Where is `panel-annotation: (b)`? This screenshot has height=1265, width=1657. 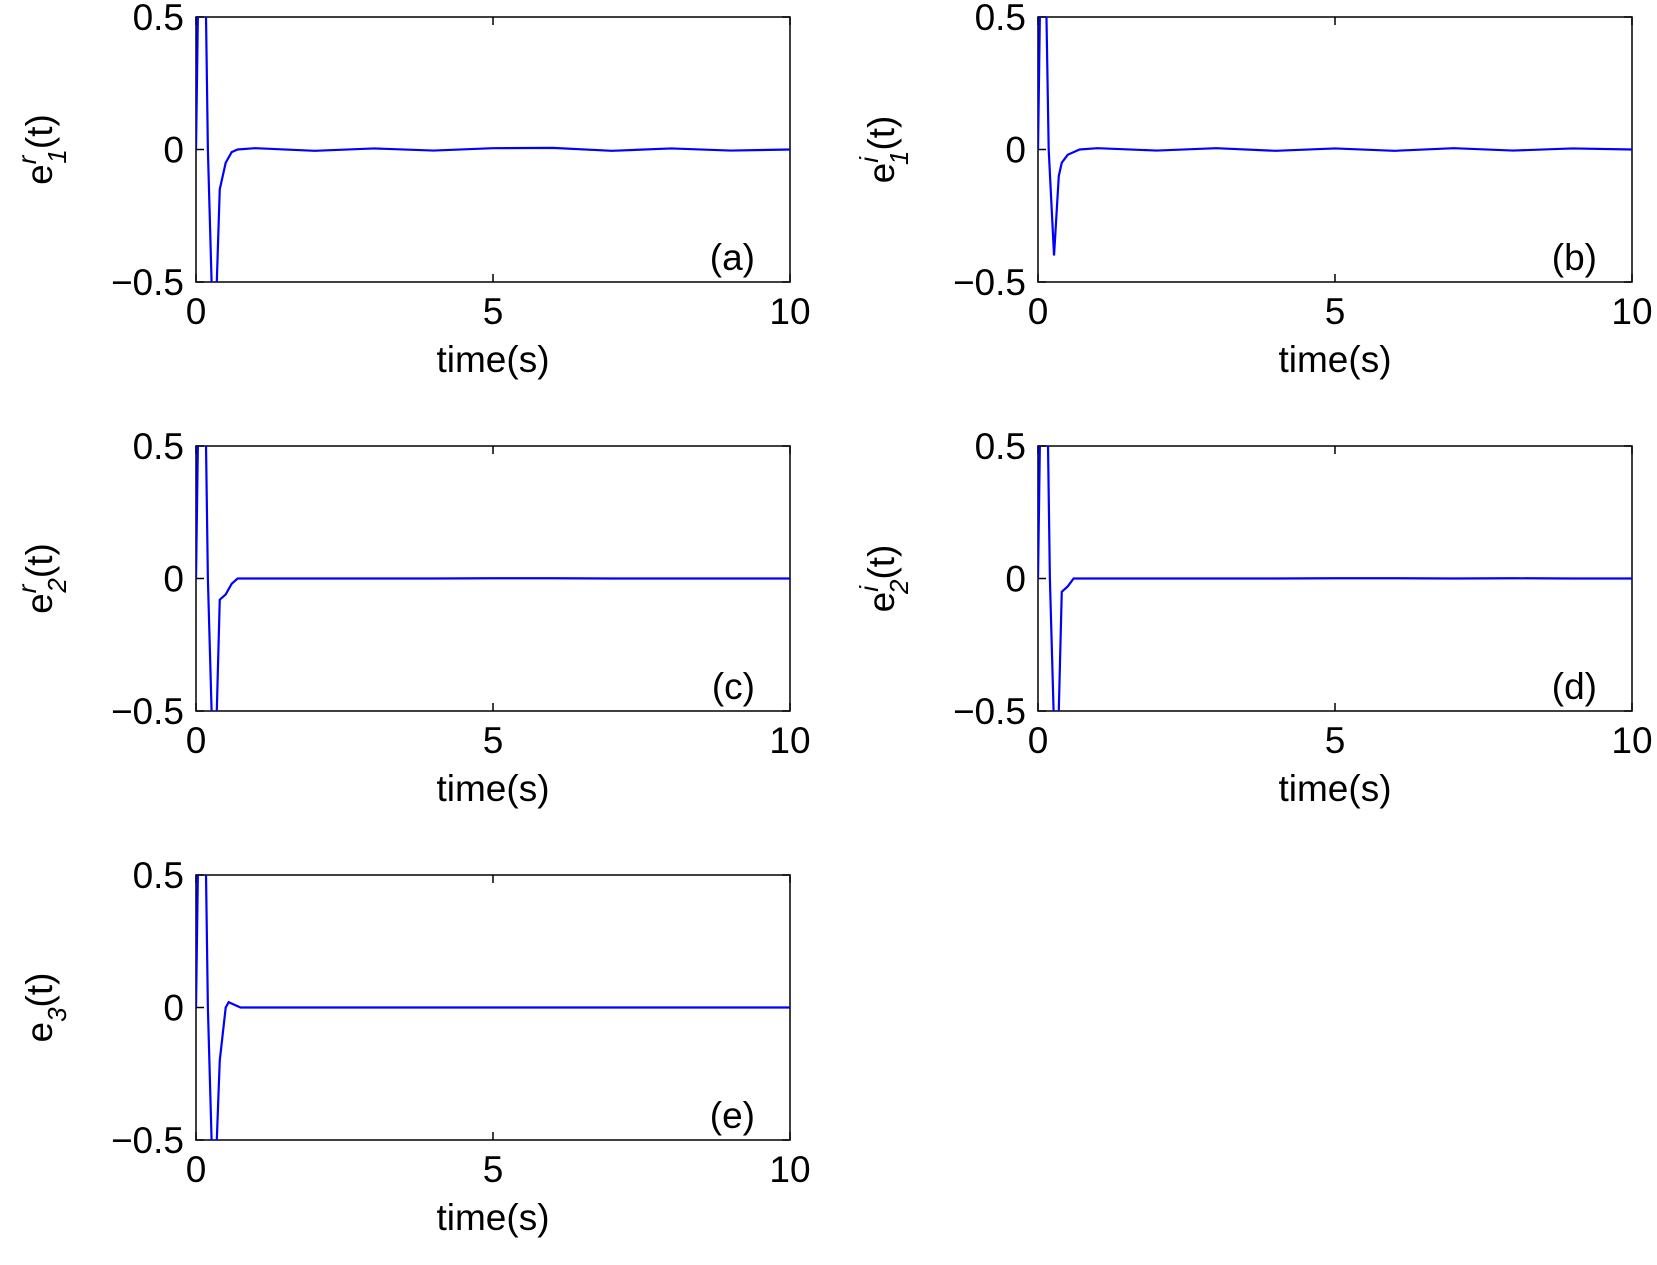
panel-annotation: (b) is located at coordinates (1574, 257).